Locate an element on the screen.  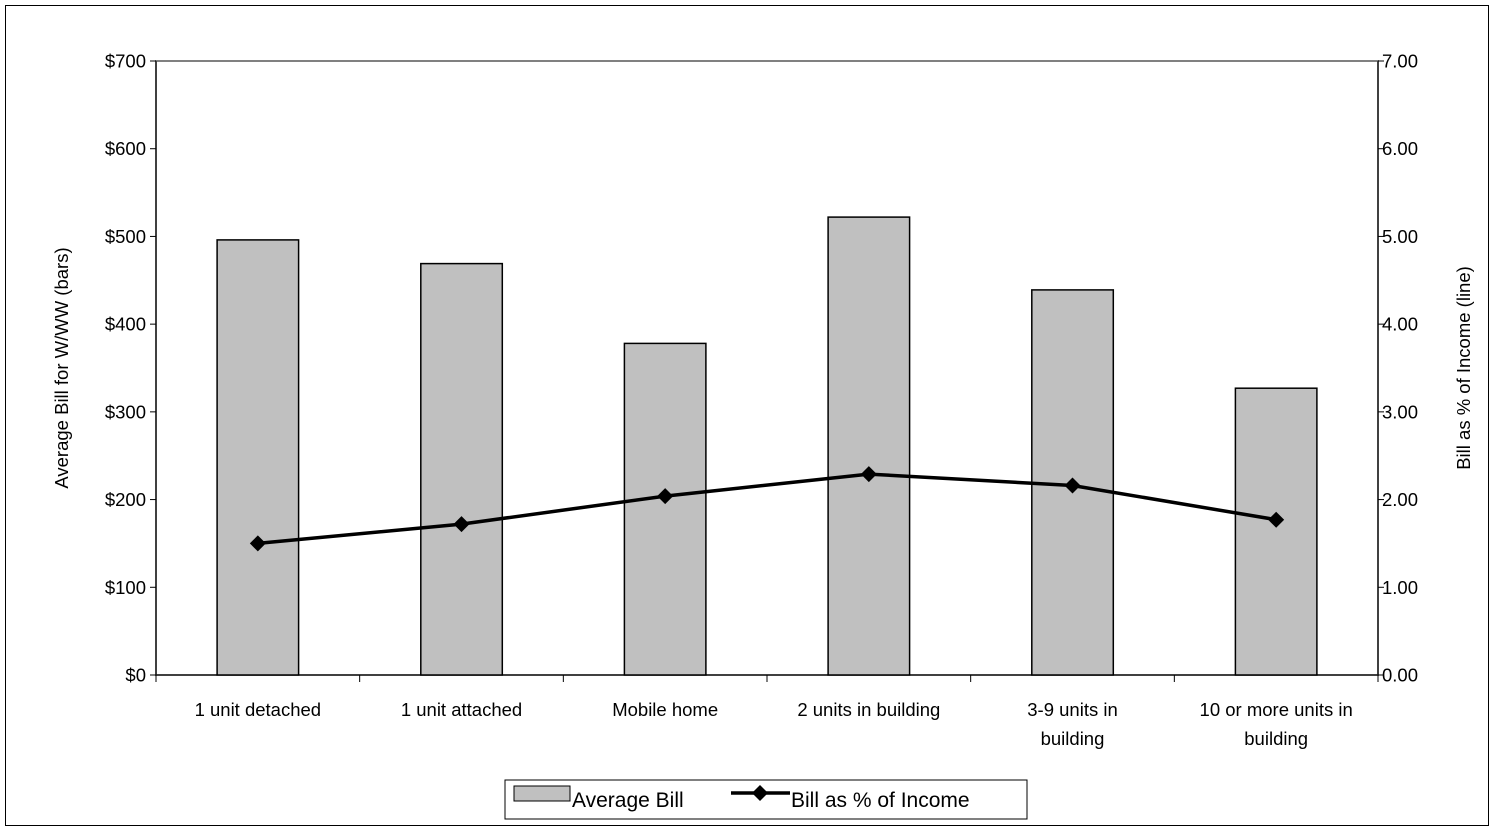
legend: Average Bill Bill as % of Income is located at coordinates (766, 799).